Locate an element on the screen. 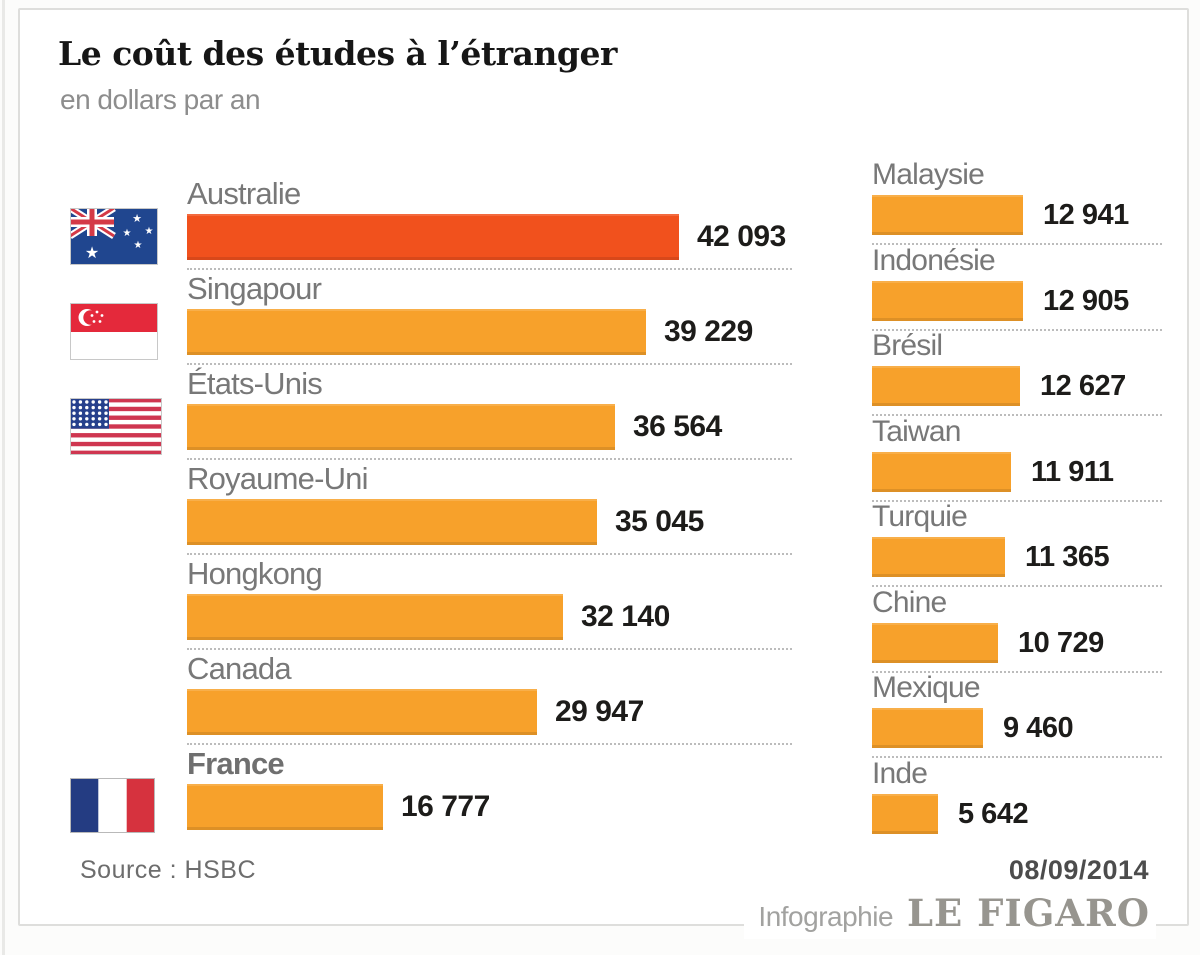 The width and height of the screenshot is (1200, 955). value-label-singapour: 39 229 is located at coordinates (708, 331).